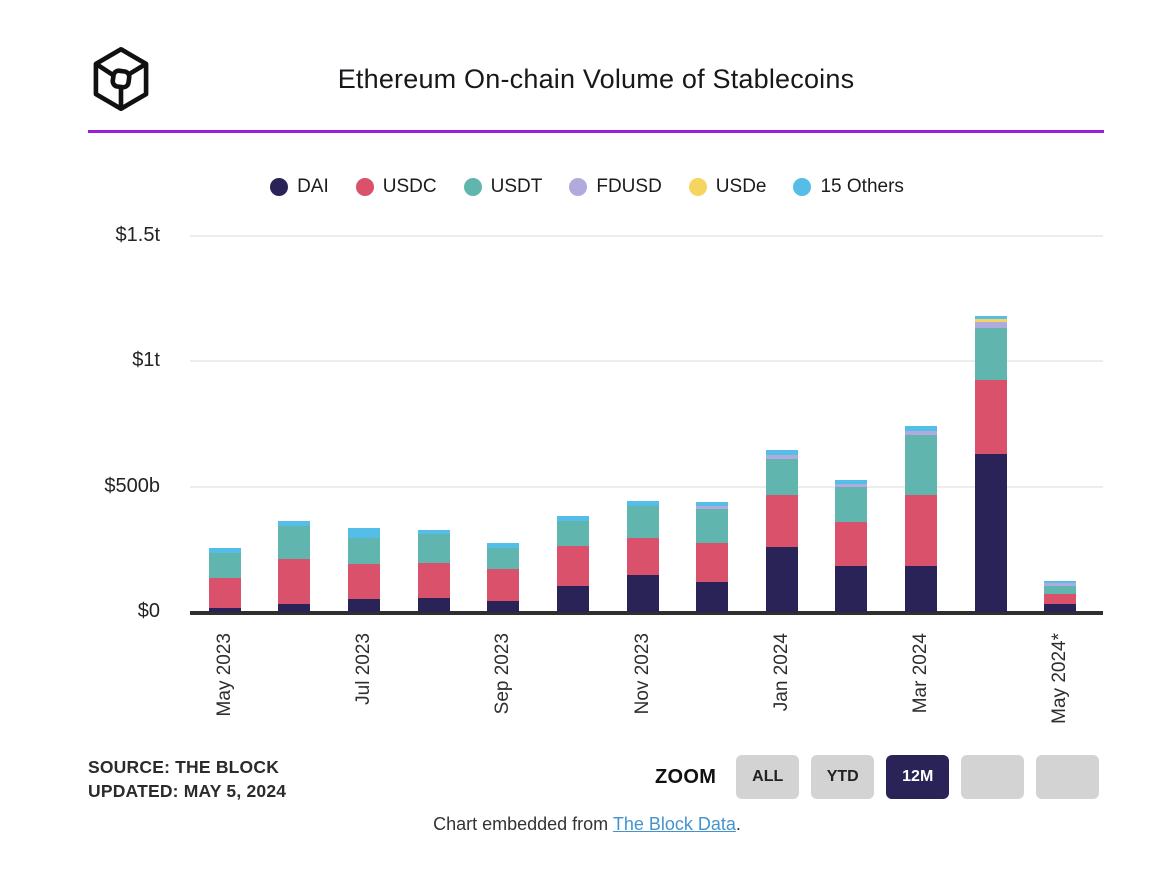 The height and width of the screenshot is (870, 1174). I want to click on gridline-500b, so click(646, 486).